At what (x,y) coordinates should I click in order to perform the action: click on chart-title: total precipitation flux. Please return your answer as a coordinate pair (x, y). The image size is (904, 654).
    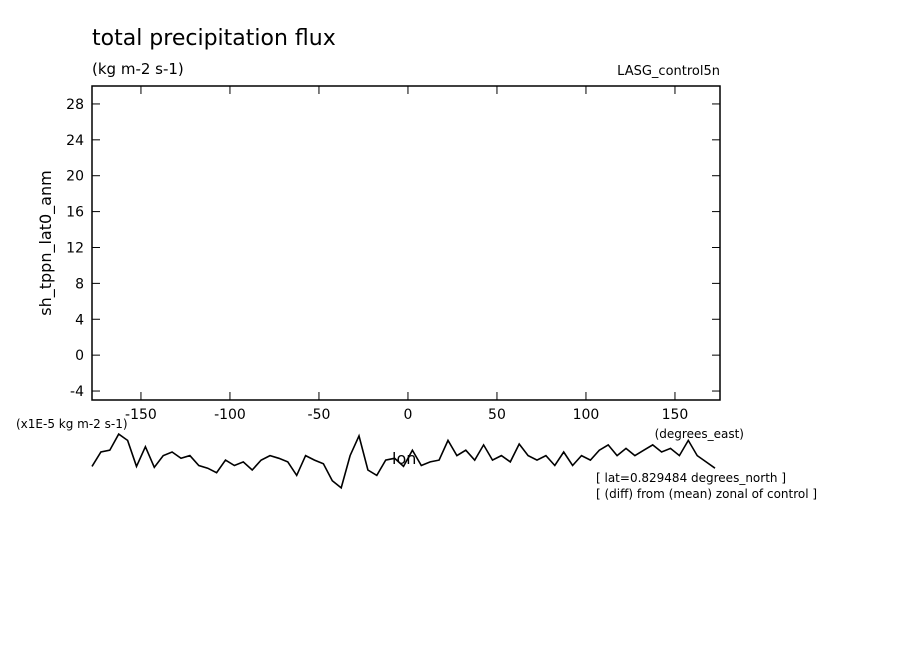
    Looking at the image, I should click on (214, 38).